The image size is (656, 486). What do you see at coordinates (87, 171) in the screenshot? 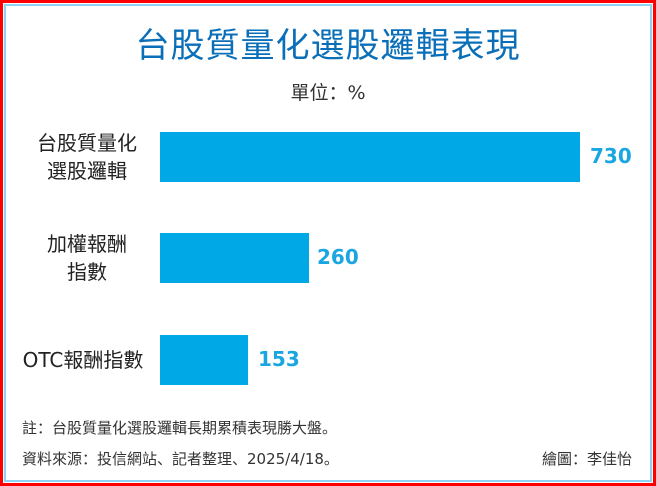
I see `category-label-line: 選股邏輯` at bounding box center [87, 171].